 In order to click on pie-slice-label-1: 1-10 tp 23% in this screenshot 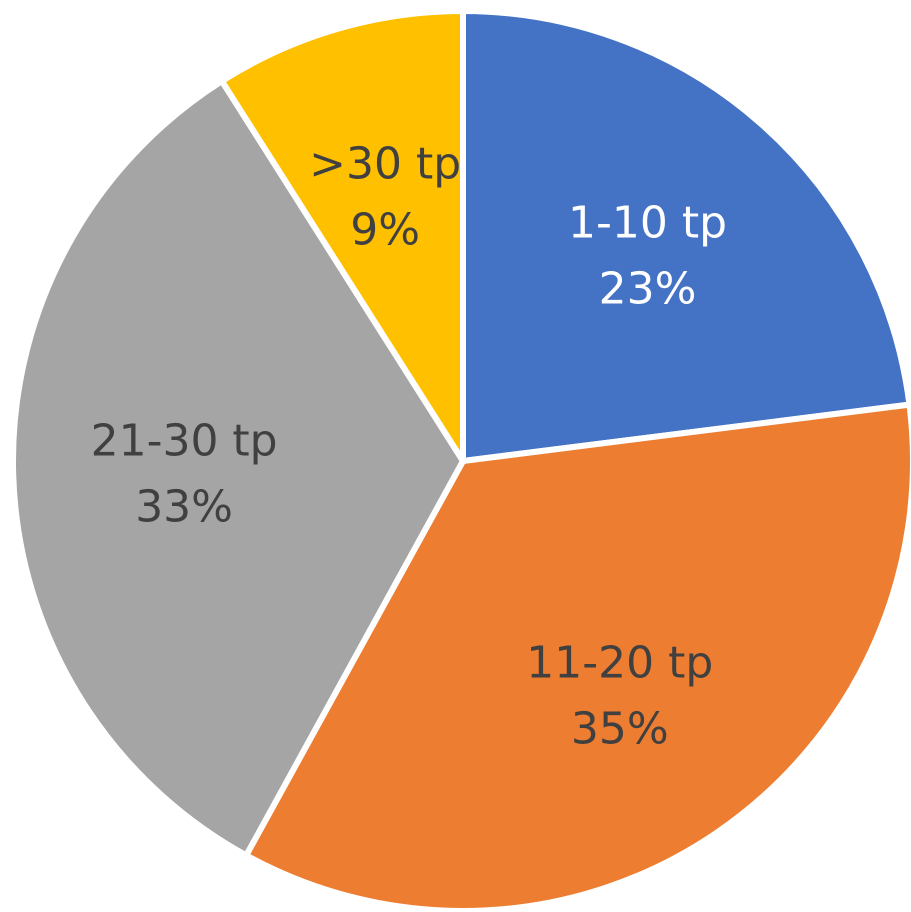, I will do `click(647, 255)`.